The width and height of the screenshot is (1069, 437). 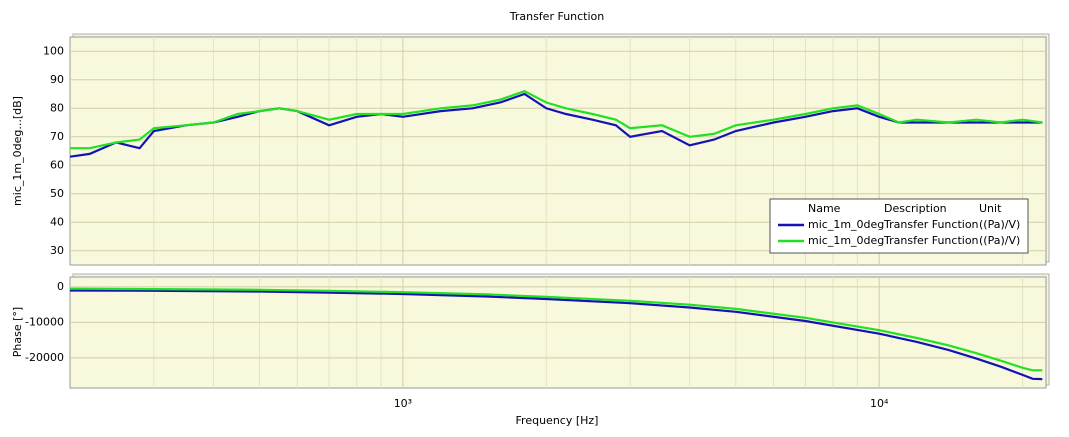 What do you see at coordinates (17, 151) in the screenshot?
I see `y-axis-label: mic_1m_0deg...[dB]` at bounding box center [17, 151].